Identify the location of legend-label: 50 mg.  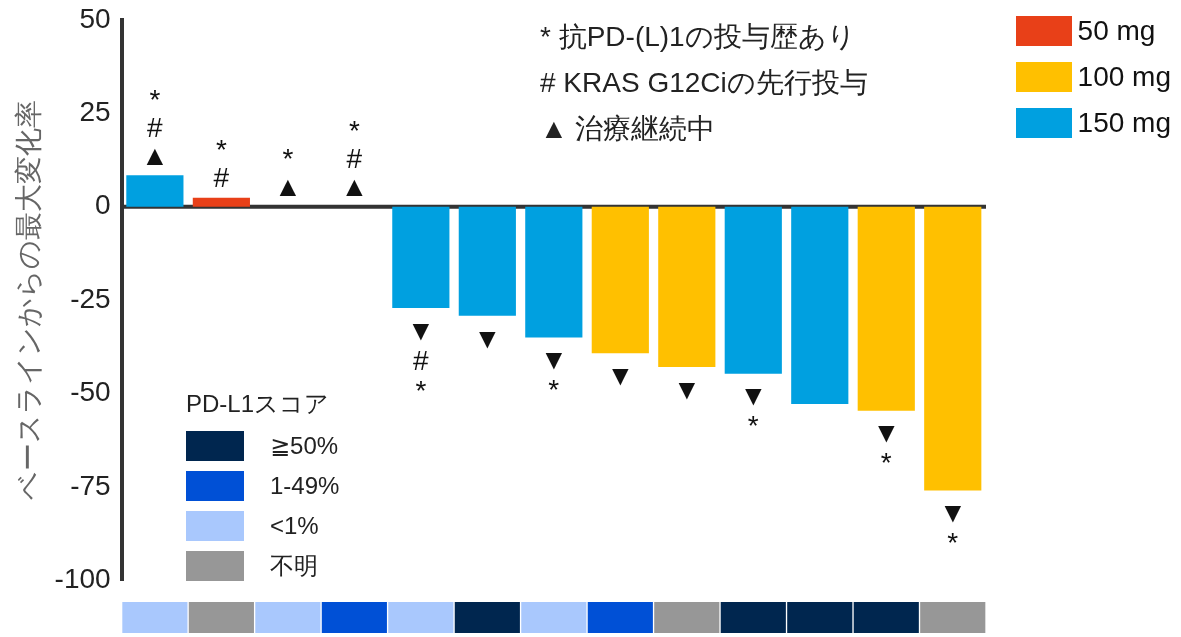
(1116, 31).